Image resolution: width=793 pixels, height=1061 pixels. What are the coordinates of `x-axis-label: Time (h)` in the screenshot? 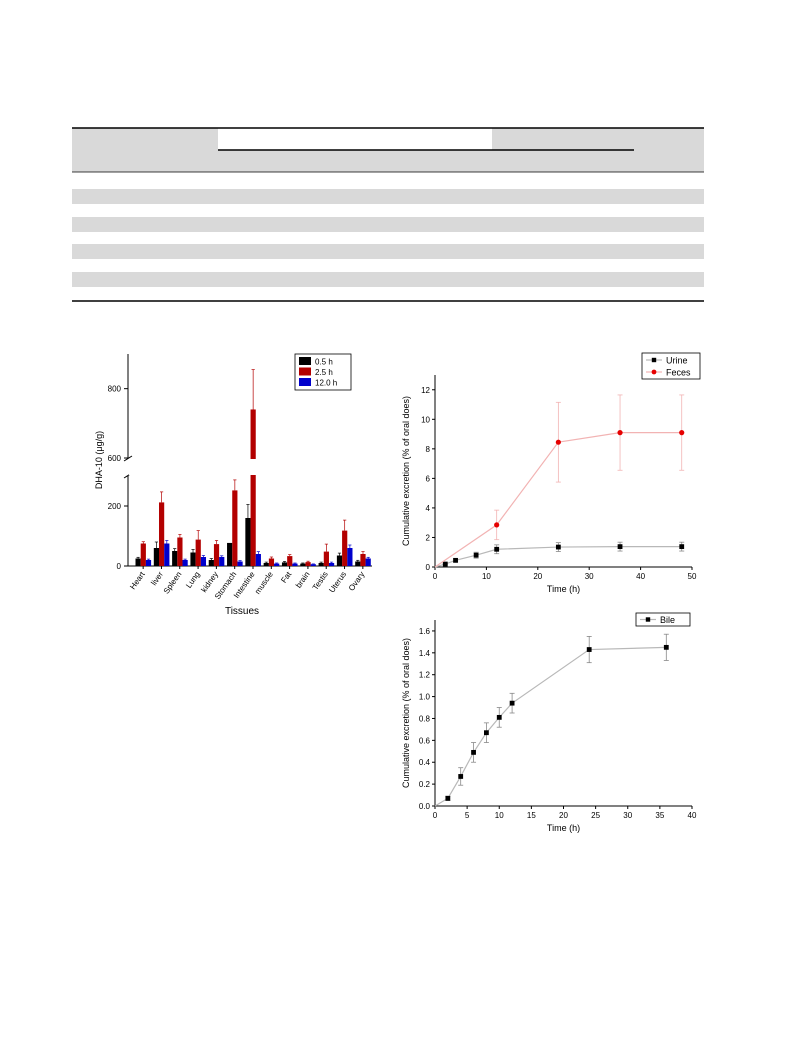 It's located at (563, 828).